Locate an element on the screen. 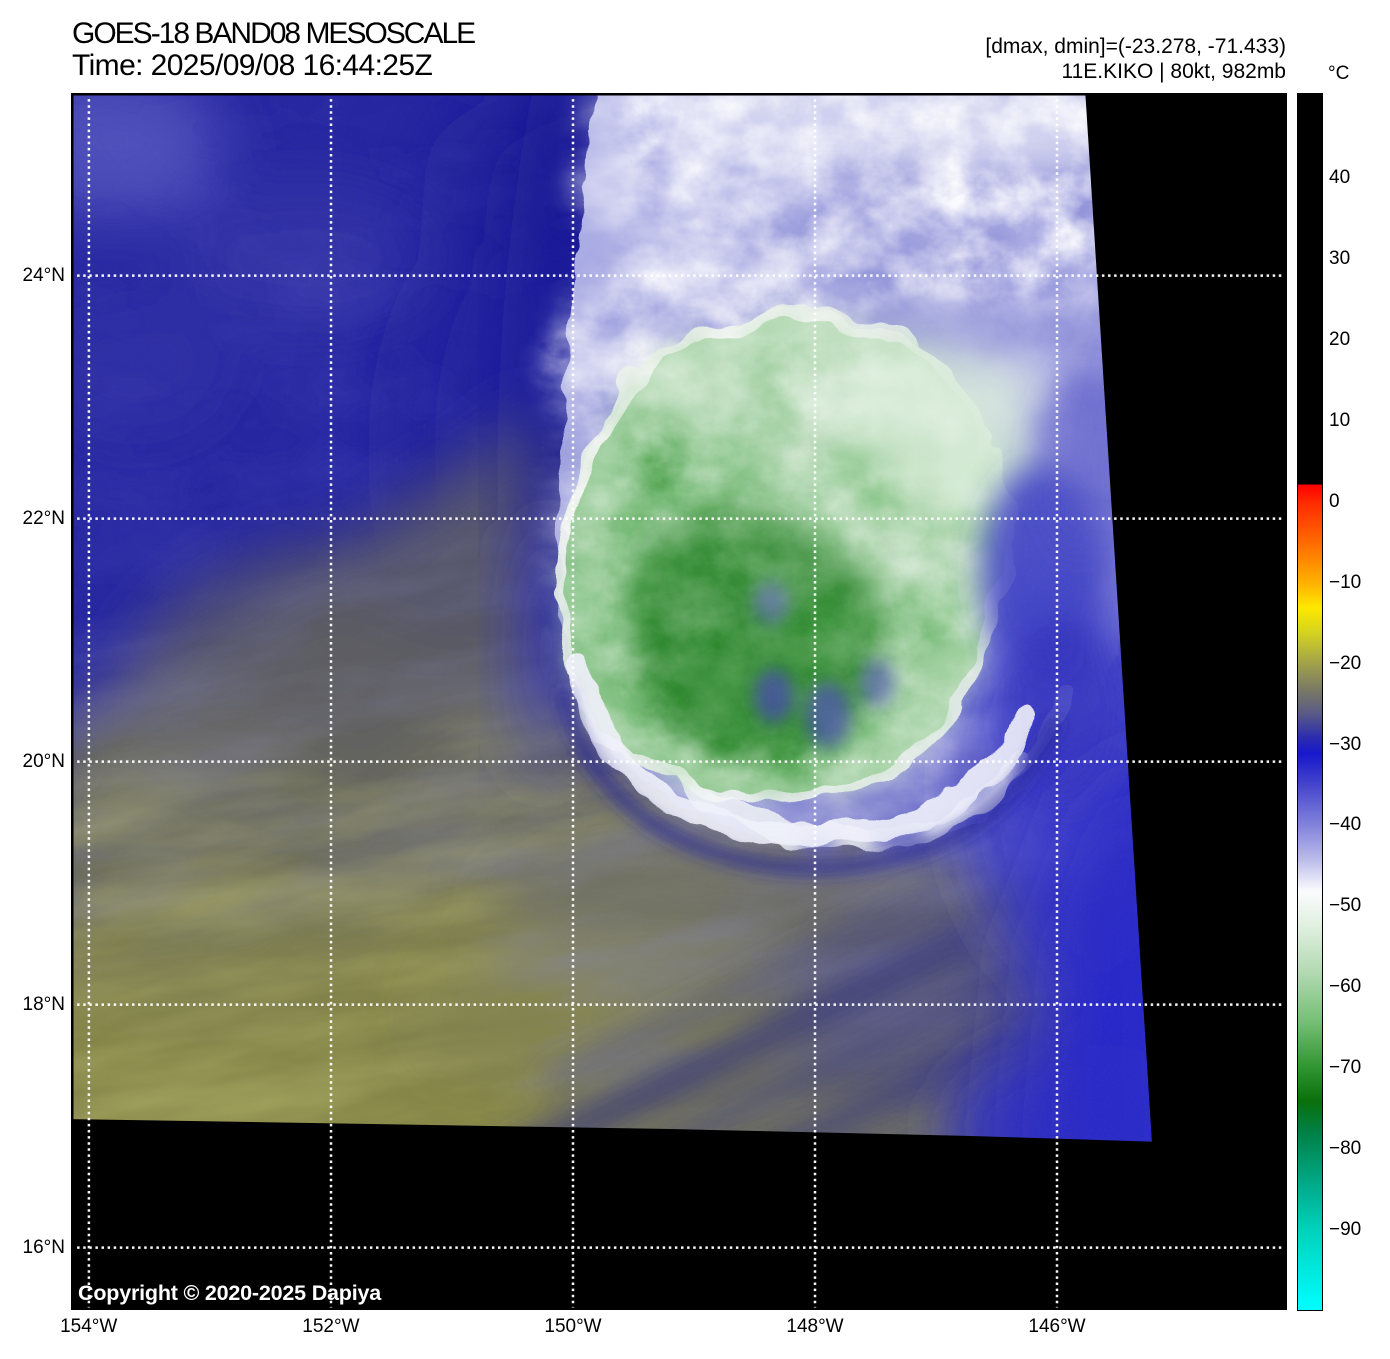  svg-text: Copyright © 2020-2025 Dapiya is located at coordinates (230, 1293).